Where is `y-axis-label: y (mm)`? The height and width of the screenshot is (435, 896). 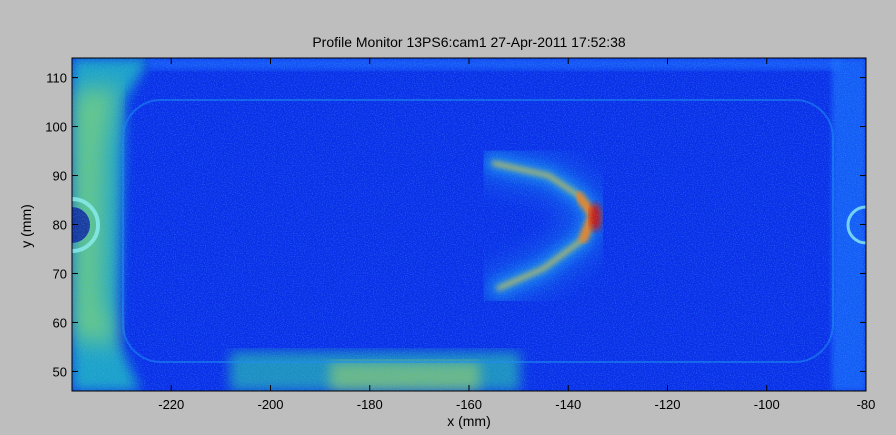
y-axis-label: y (mm) is located at coordinates (26, 226).